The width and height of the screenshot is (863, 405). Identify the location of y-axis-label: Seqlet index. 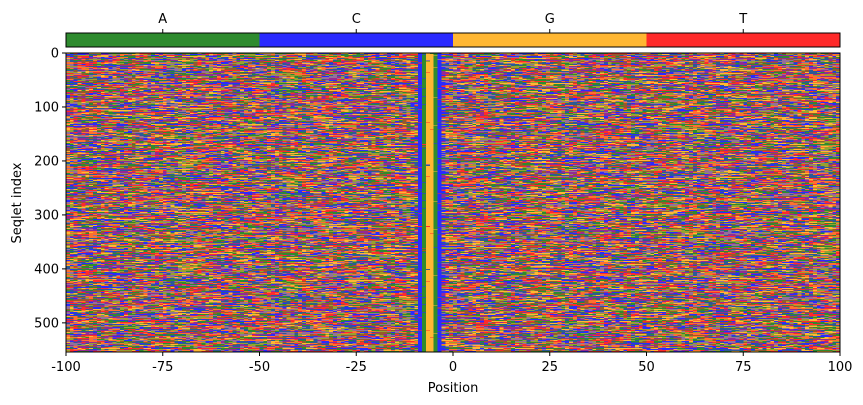
(17, 202).